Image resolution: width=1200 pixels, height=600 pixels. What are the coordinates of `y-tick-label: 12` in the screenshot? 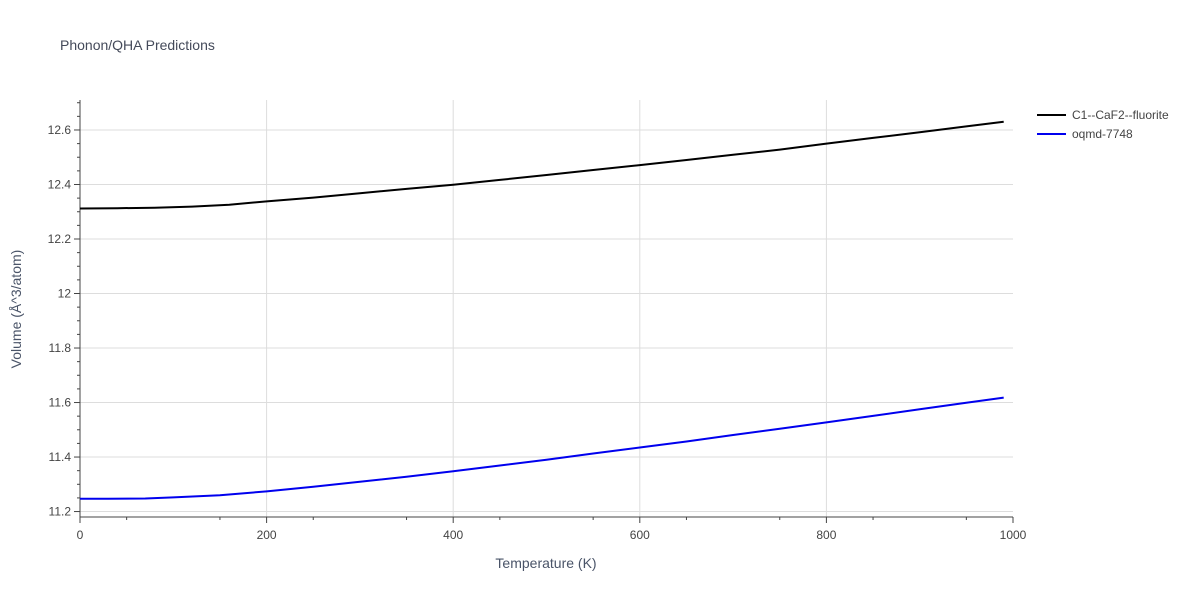 It's located at (65, 294).